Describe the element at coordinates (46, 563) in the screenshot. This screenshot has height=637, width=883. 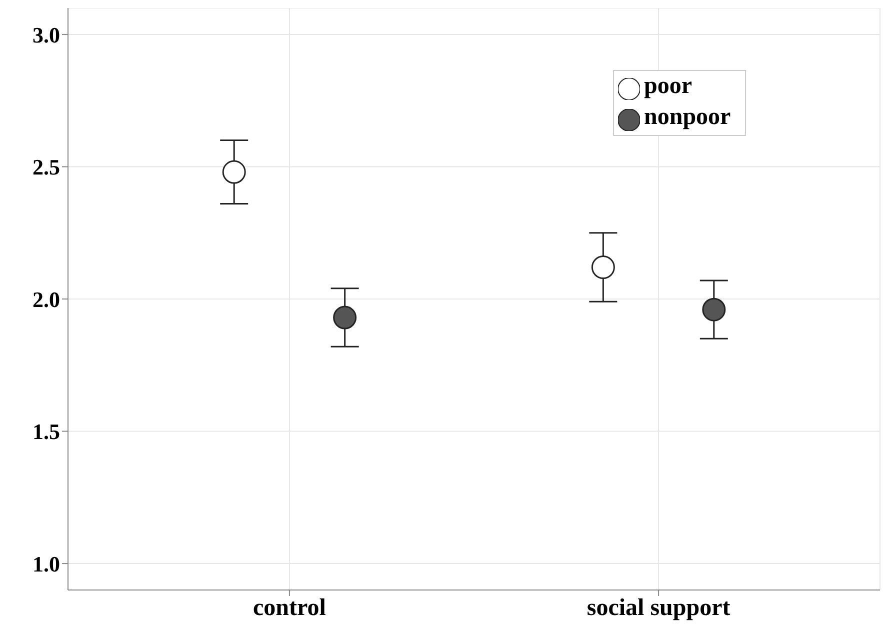
I see `y-tick-label: 1.0` at that location.